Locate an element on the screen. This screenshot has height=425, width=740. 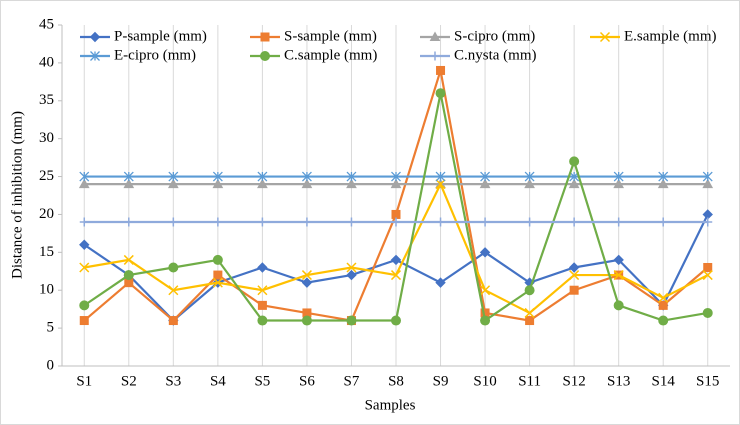
y-tick-label: 30 is located at coordinates (46, 138).